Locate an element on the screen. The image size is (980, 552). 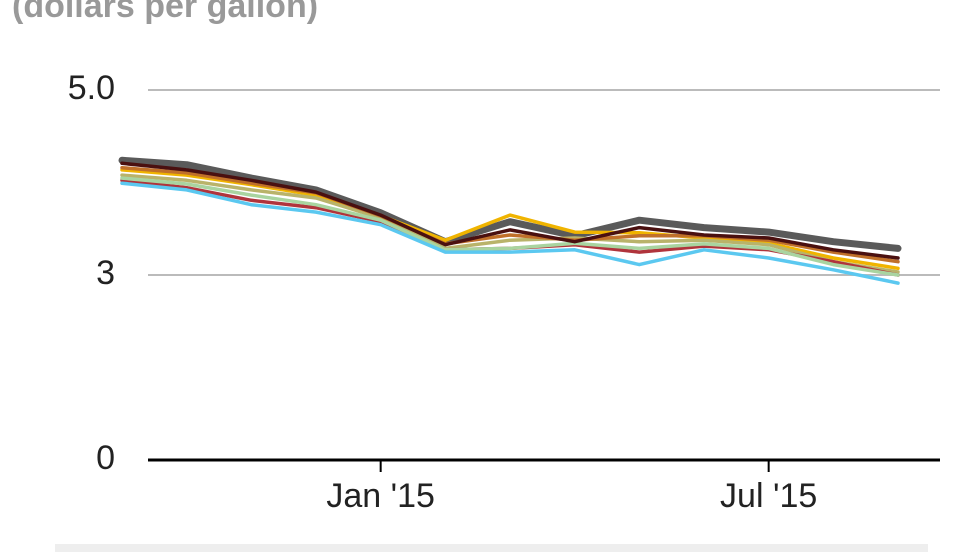
x-tick-label: Jan '15 is located at coordinates (380, 496).